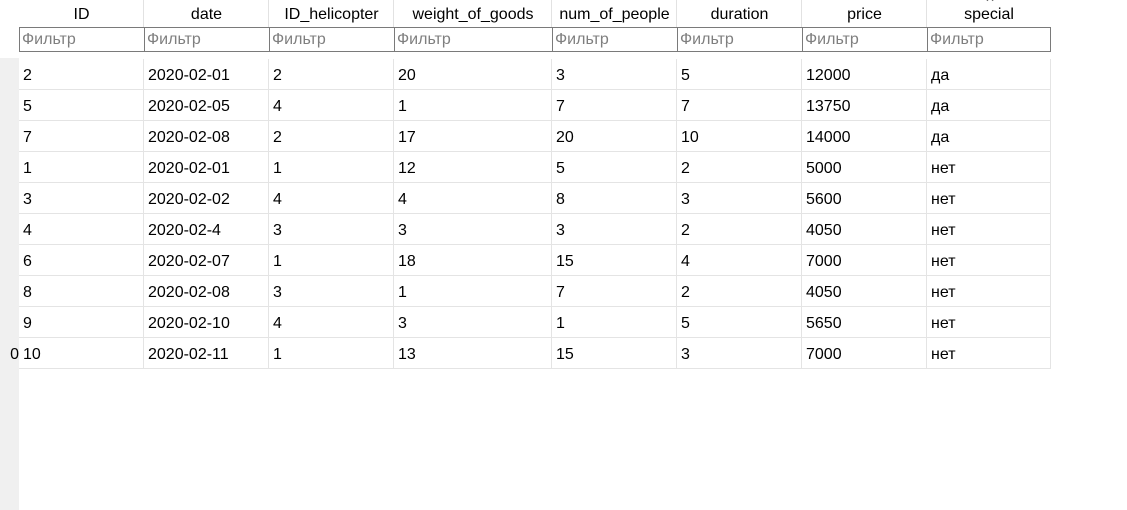  I want to click on cell-date: 2020-02-07, so click(206, 260).